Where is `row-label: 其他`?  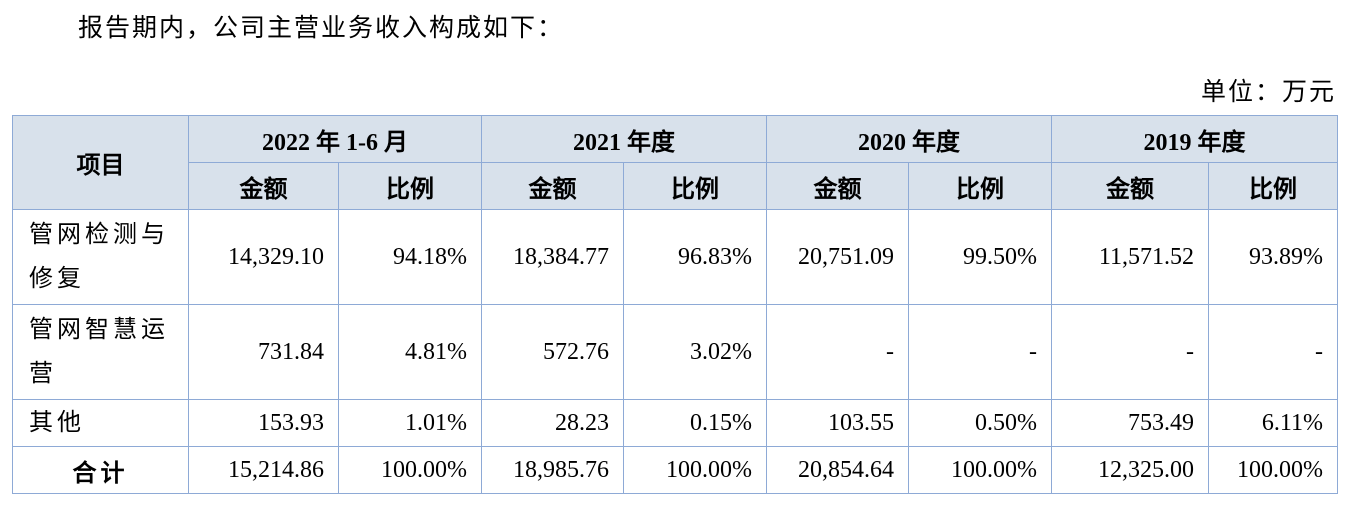
row-label: 其他 is located at coordinates (100, 423).